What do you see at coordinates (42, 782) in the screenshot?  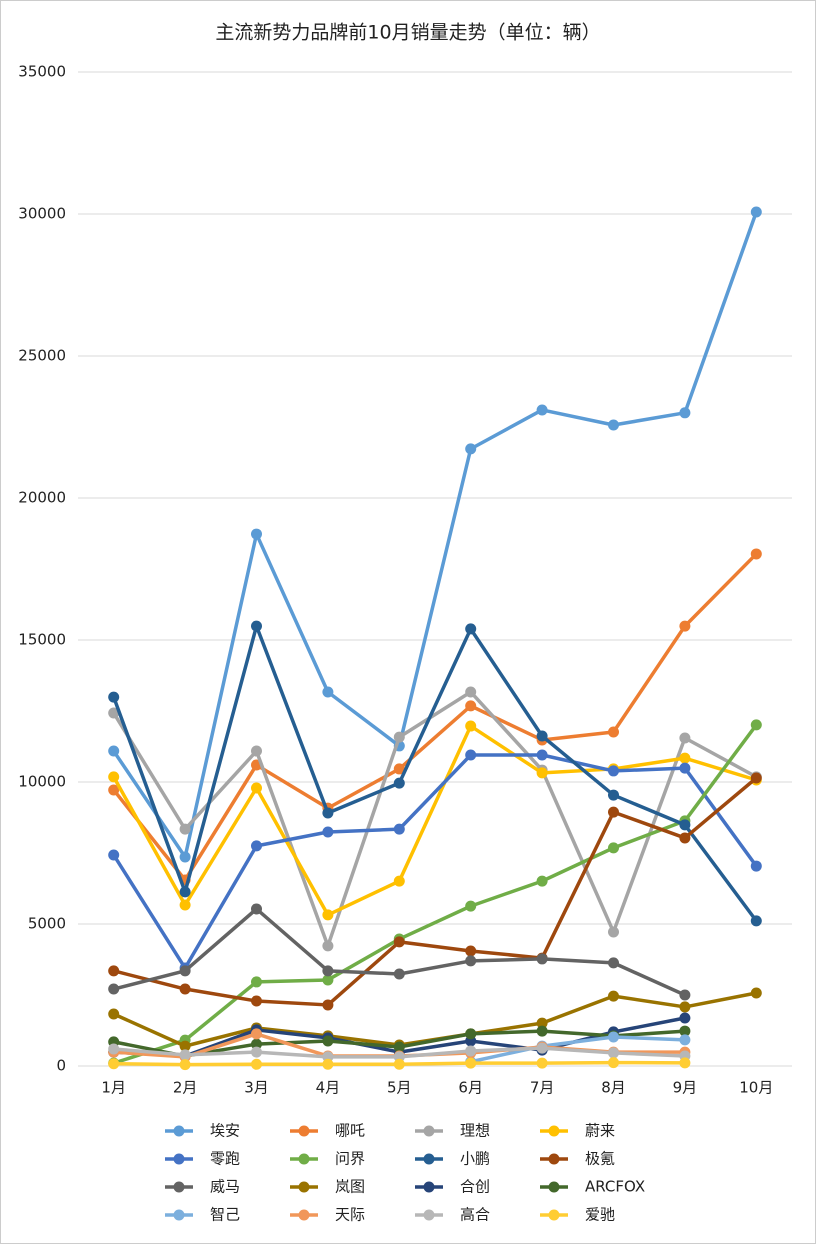 I see `y-tick-label: 10000` at bounding box center [42, 782].